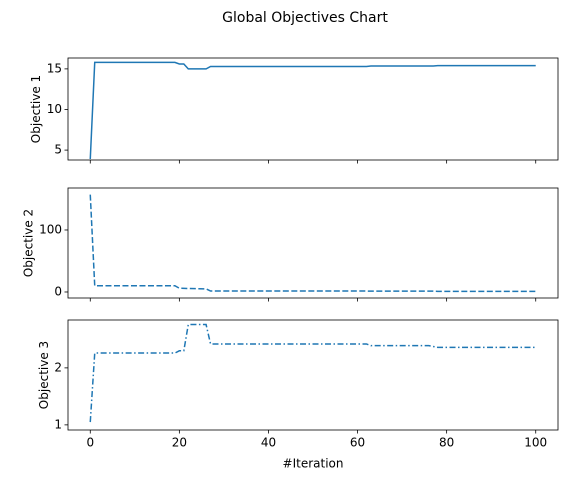 The height and width of the screenshot is (480, 571). What do you see at coordinates (36, 109) in the screenshot?
I see `y-axis-label: Objective 1` at bounding box center [36, 109].